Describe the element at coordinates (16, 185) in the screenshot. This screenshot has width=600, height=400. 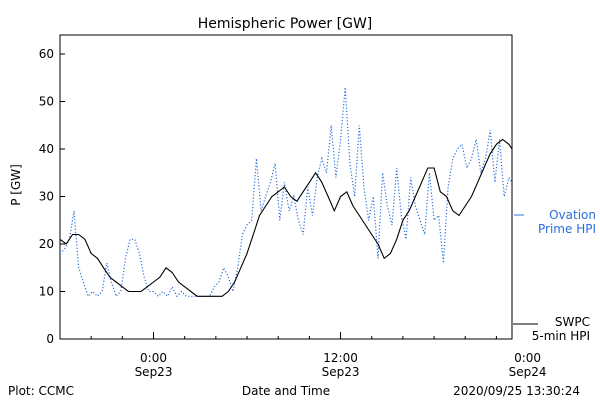
I see `y-axis-label: P [GW]` at that location.